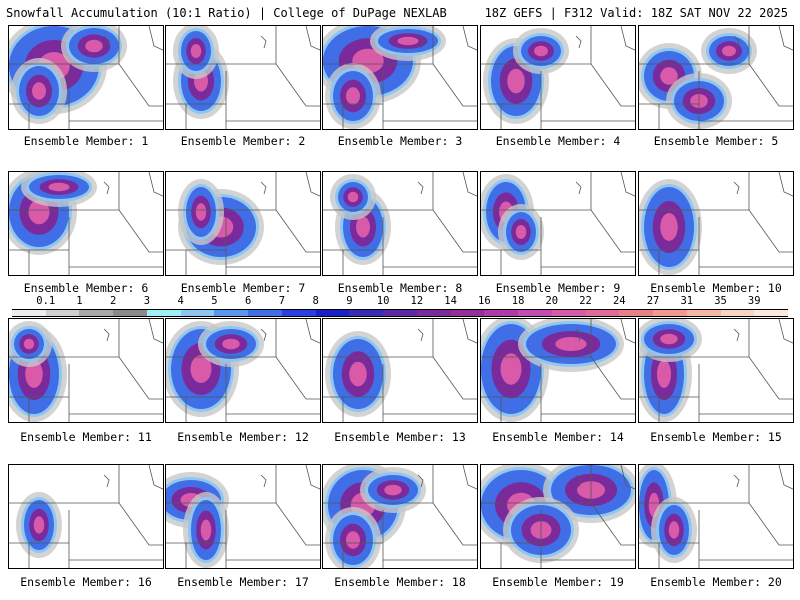 This screenshot has width=800, height=600. Describe the element at coordinates (417, 301) in the screenshot. I see `scale-label: 12` at that location.